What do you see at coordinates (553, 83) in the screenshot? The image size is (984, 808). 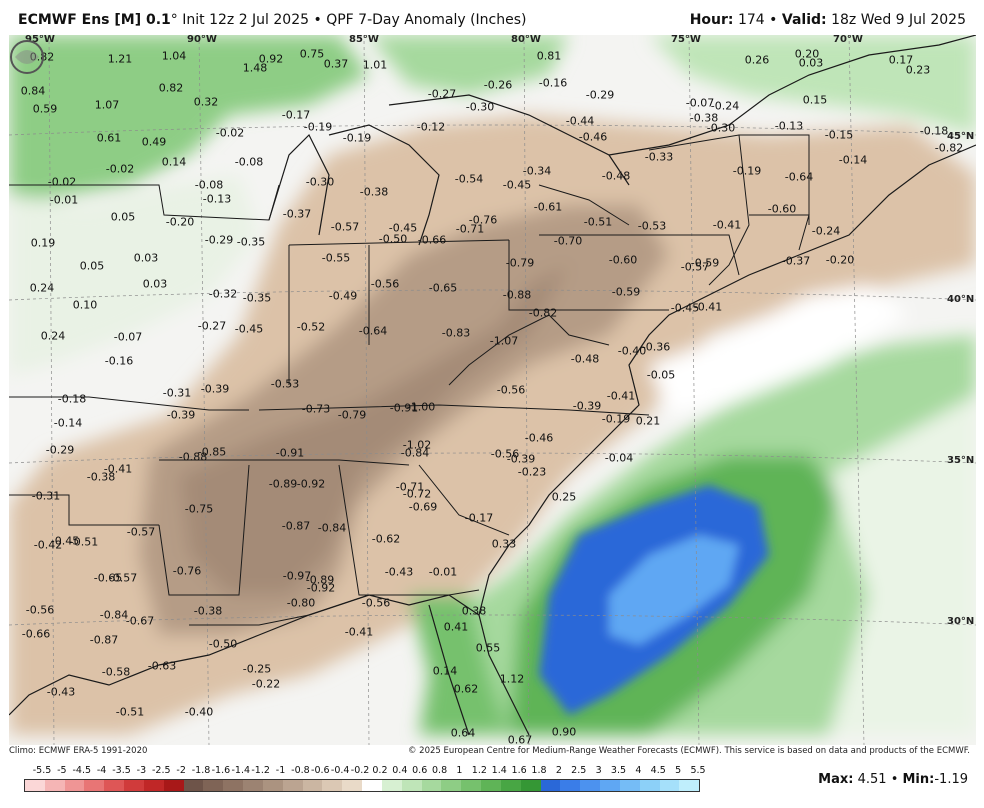 I see `anomaly-value: -0.16` at bounding box center [553, 83].